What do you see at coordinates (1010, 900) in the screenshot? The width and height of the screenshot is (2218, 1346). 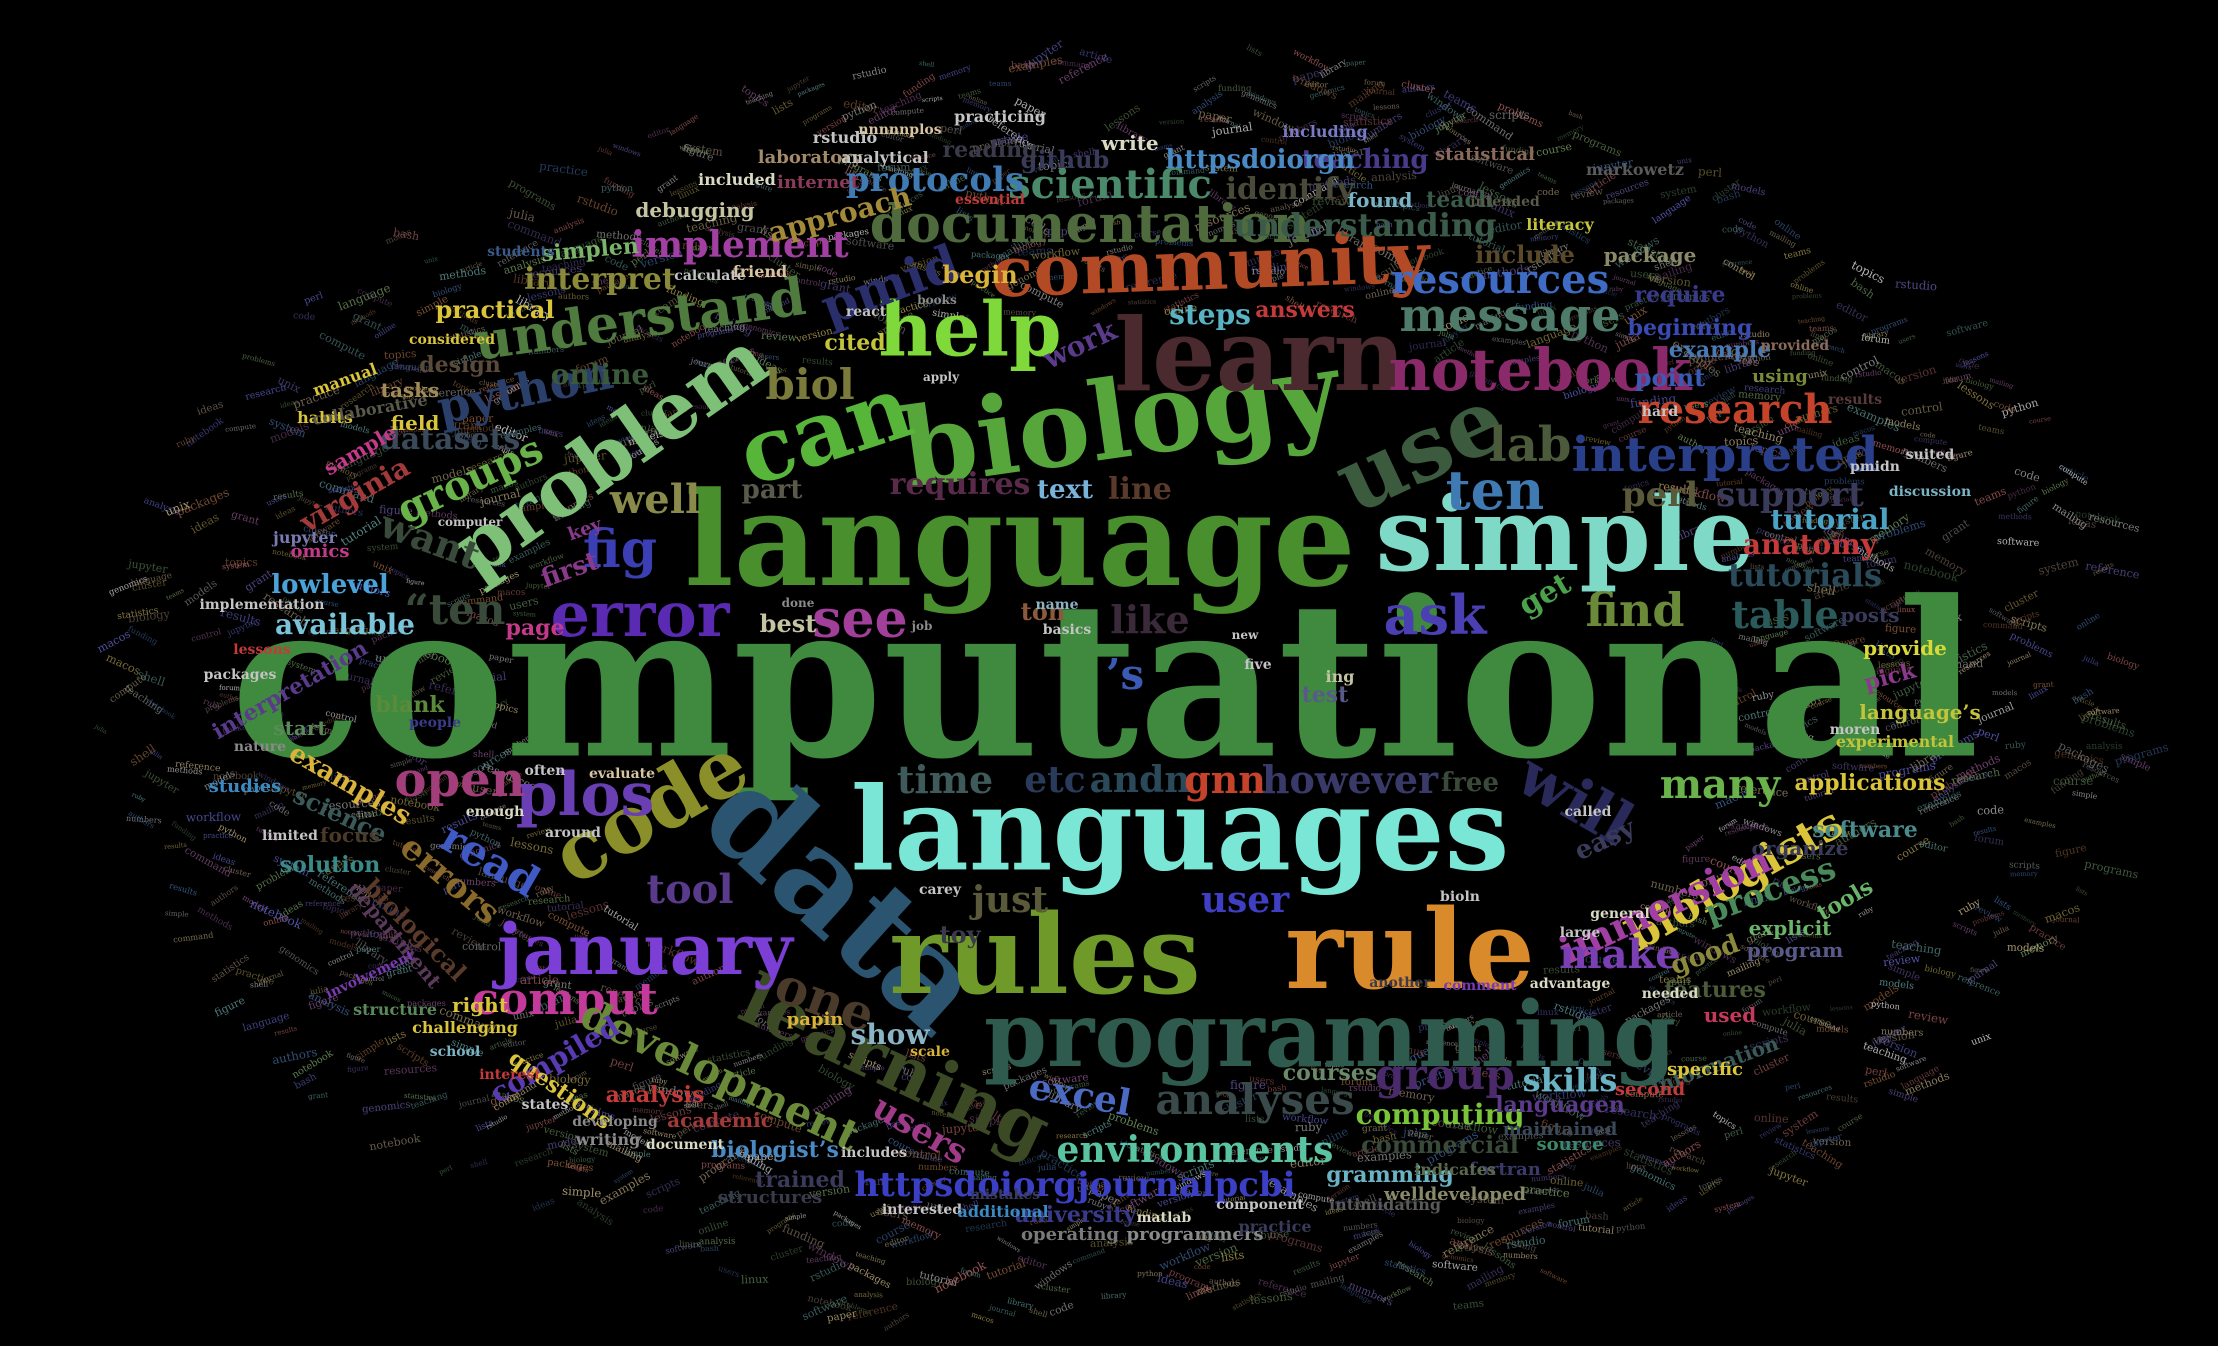 I see `cloud-word: just` at bounding box center [1010, 900].